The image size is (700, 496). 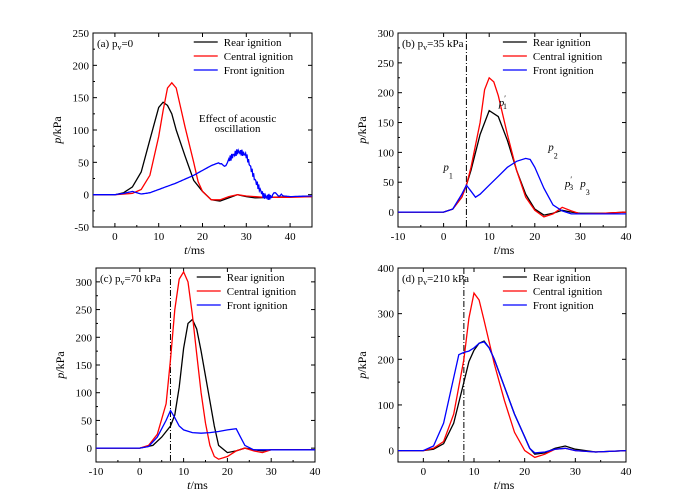 I want to click on annotation-2: oscillation, so click(x=238, y=129).